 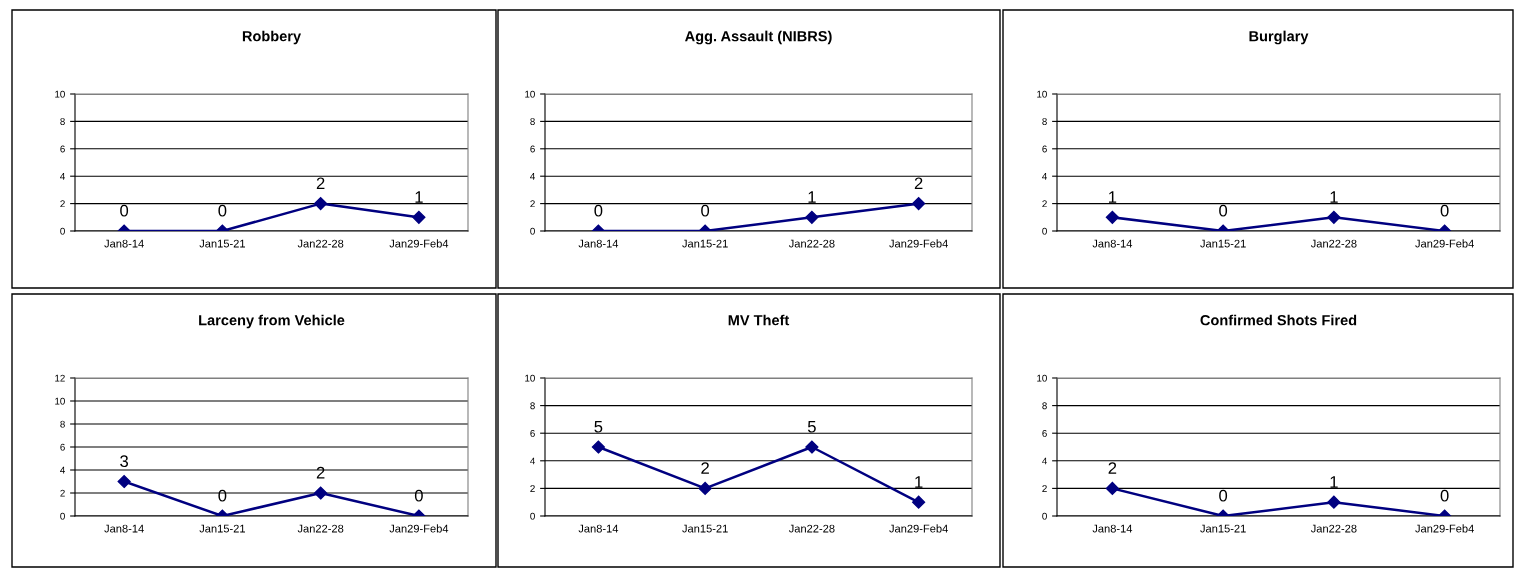 I want to click on y-tick-label: 12, so click(x=60, y=378).